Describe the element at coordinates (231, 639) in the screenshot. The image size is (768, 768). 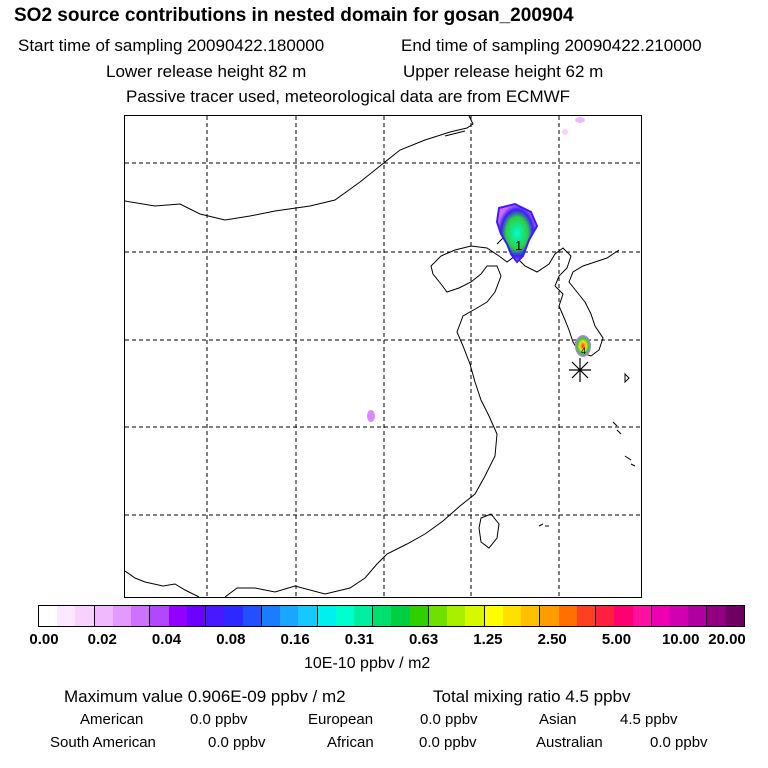
I see `colorbar-tick-label: 0.08` at that location.